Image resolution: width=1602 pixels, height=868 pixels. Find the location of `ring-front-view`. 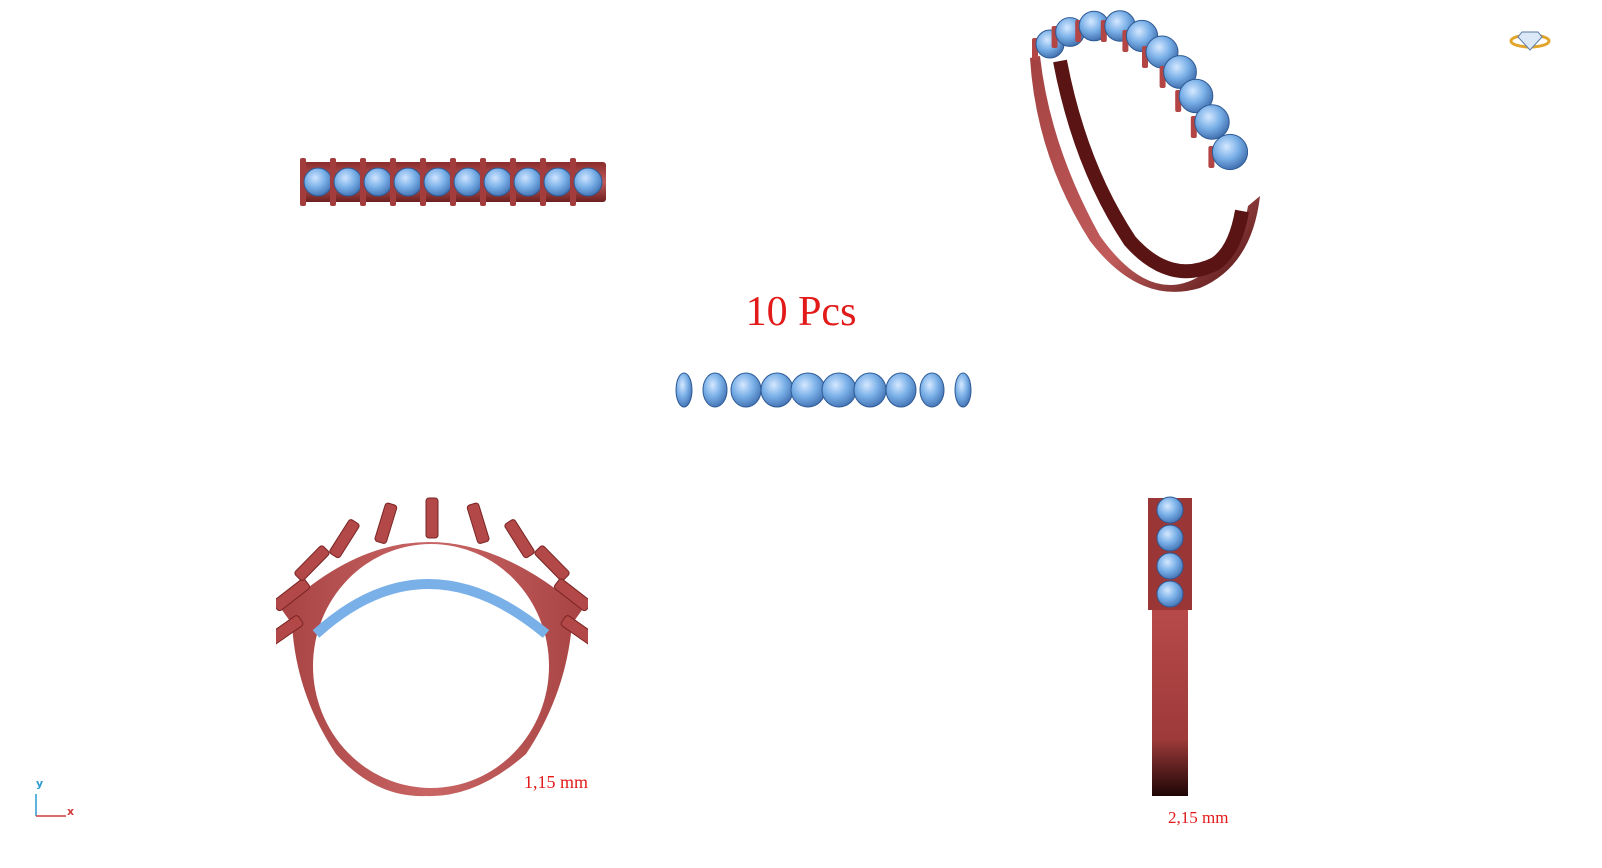

ring-front-view is located at coordinates (432, 647).